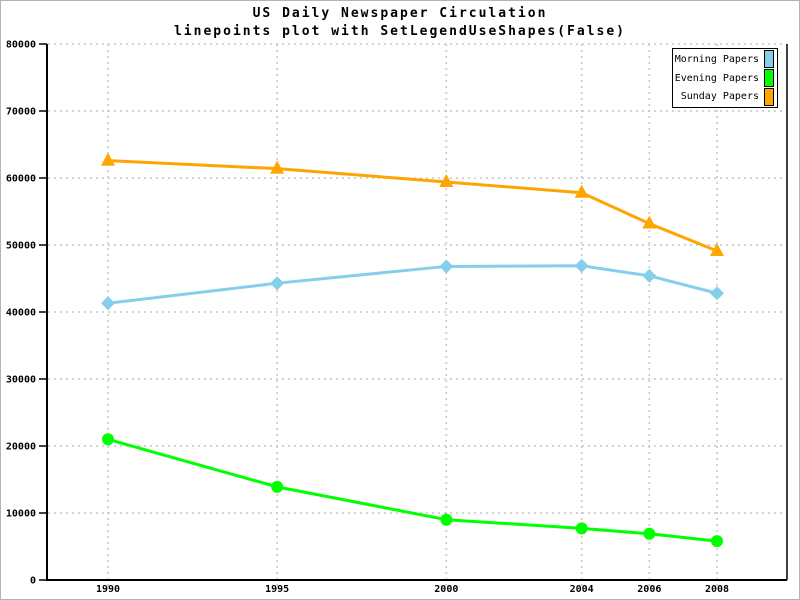 The height and width of the screenshot is (600, 800). Describe the element at coordinates (716, 59) in the screenshot. I see `legend-label: Morning Papers` at that location.